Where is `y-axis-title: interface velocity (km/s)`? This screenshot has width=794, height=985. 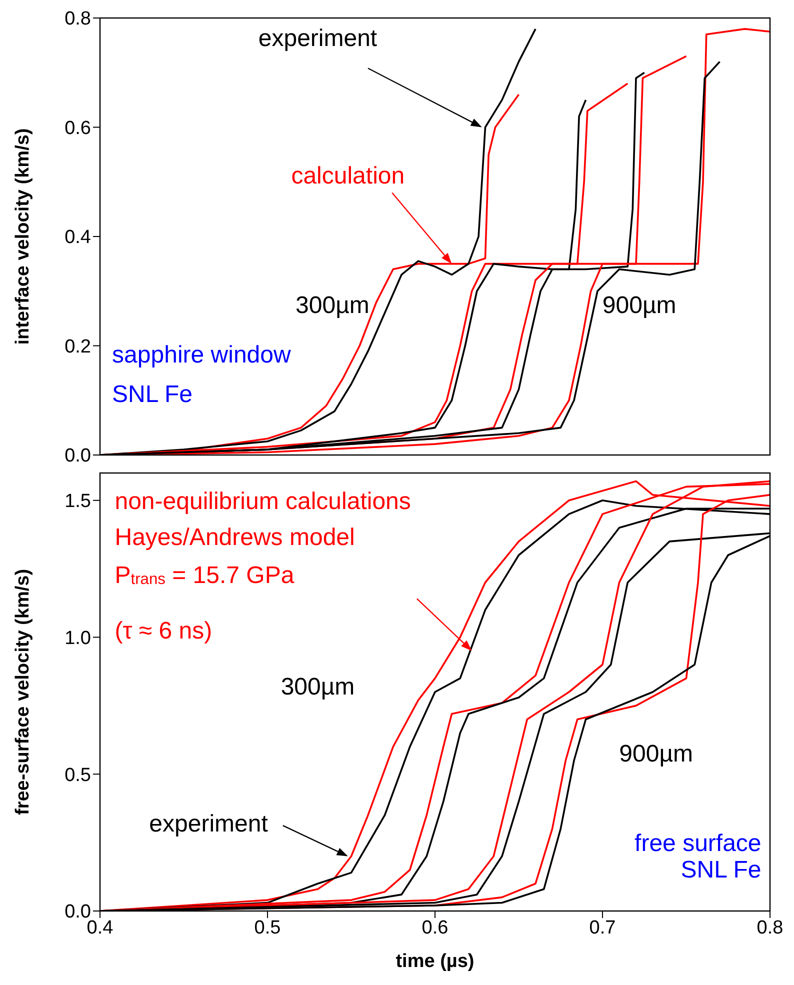
y-axis-title: interface velocity (km/s) is located at coordinates (23, 236).